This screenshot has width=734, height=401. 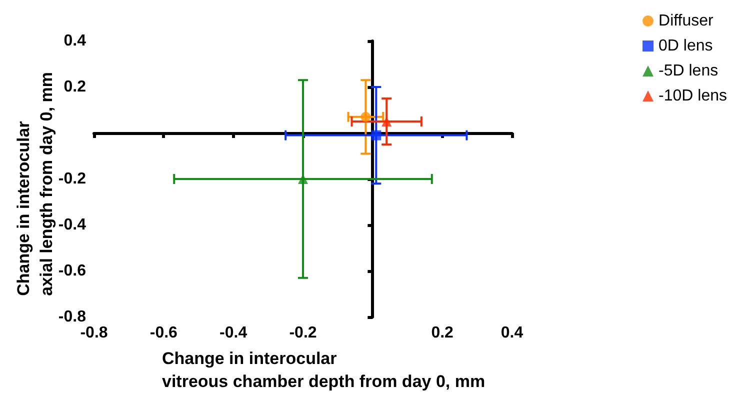 I want to click on y-tick-label: 0.4, so click(x=75, y=41).